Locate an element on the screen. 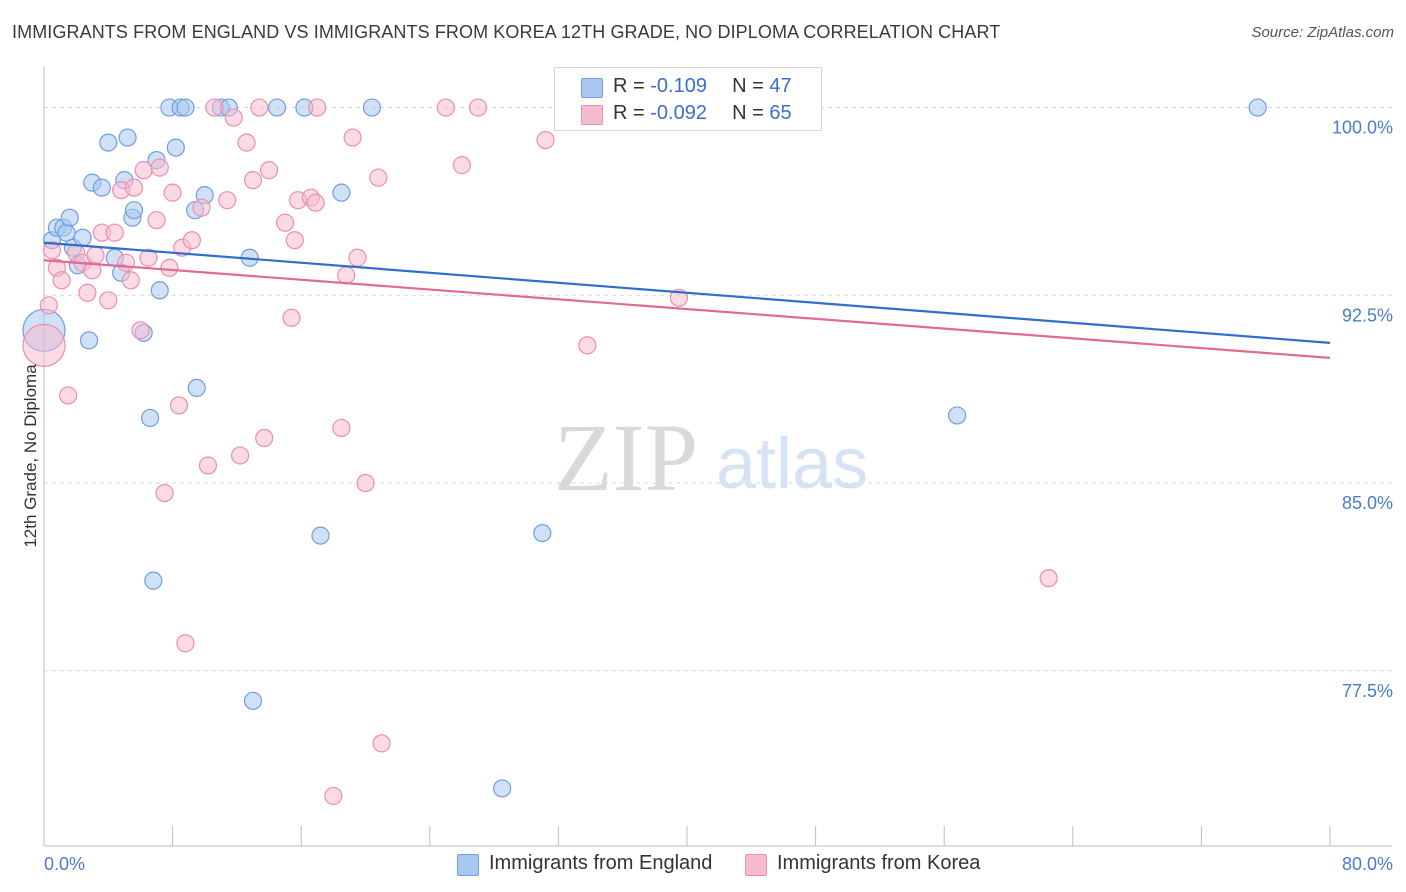  legend-swatch-korea is located at coordinates (592, 115).